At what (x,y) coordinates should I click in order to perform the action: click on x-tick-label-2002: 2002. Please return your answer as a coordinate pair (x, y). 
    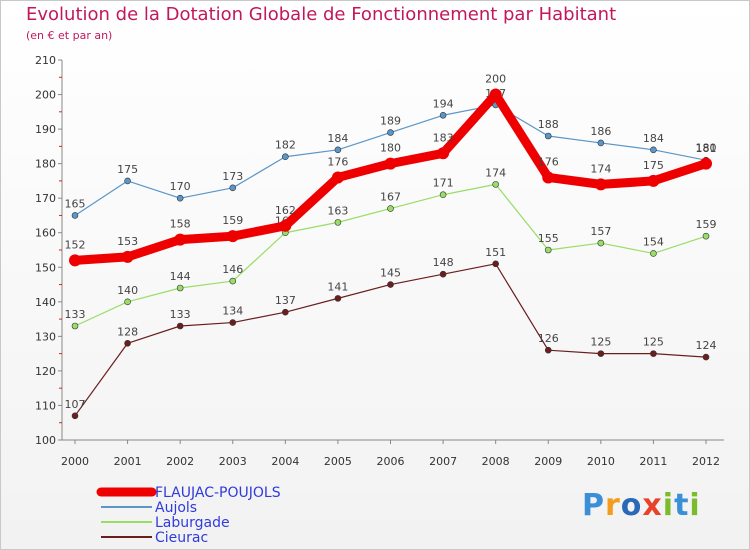
    Looking at the image, I should click on (180, 461).